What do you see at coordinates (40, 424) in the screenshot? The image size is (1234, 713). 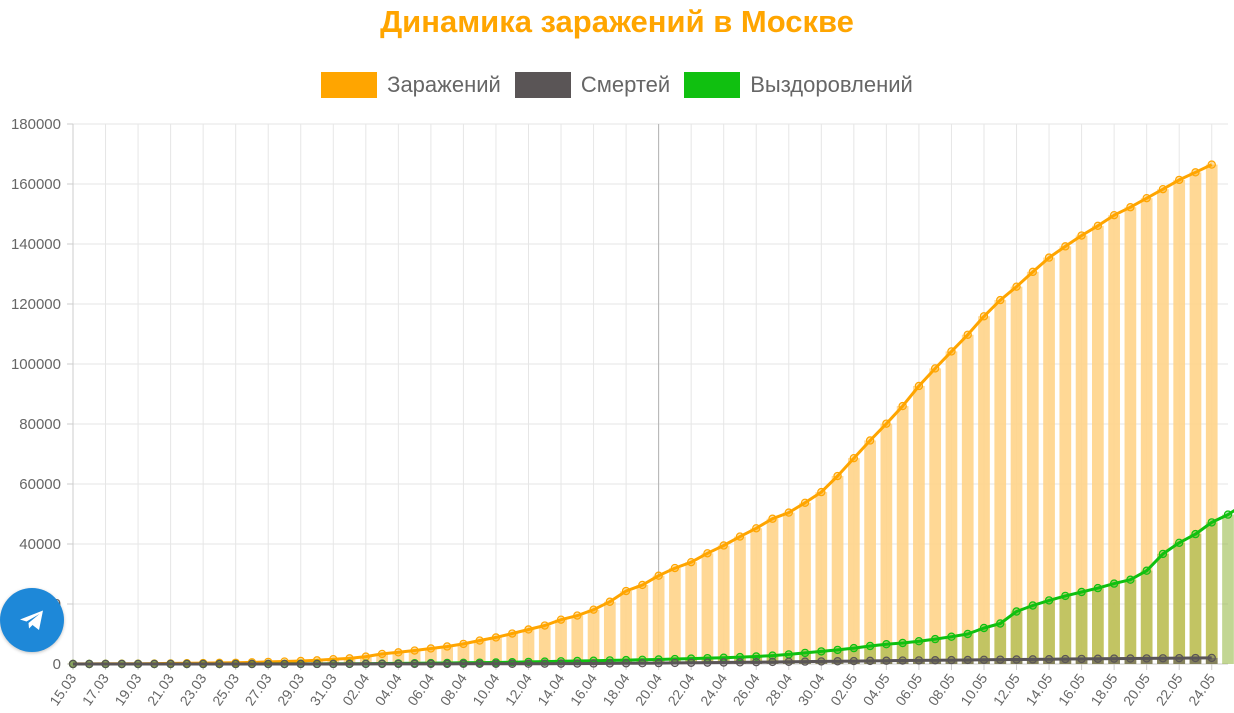 I see `y-tick-label: 80000` at bounding box center [40, 424].